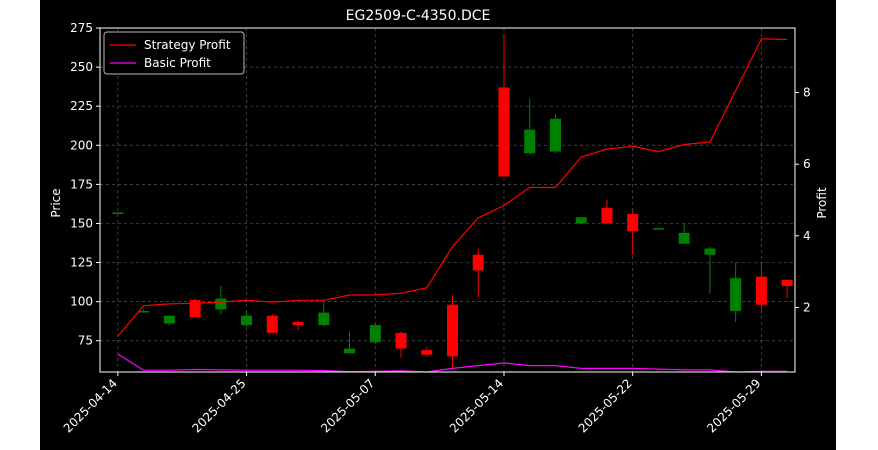 This screenshot has width=878, height=450. I want to click on right-tick-label-3: 8, so click(807, 93).